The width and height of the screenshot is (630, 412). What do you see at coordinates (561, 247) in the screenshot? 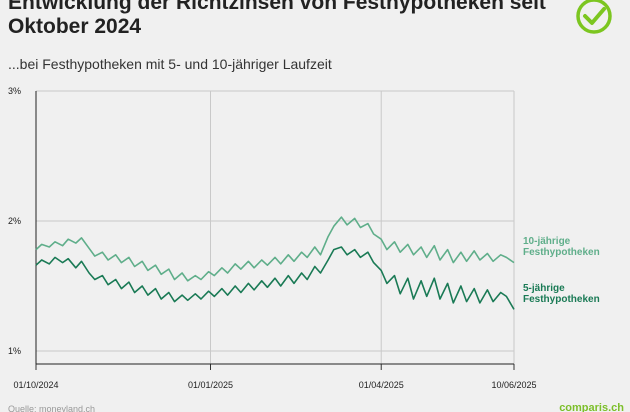
I see `series-label-0: 10-jährige Festhypotheken` at bounding box center [561, 247].